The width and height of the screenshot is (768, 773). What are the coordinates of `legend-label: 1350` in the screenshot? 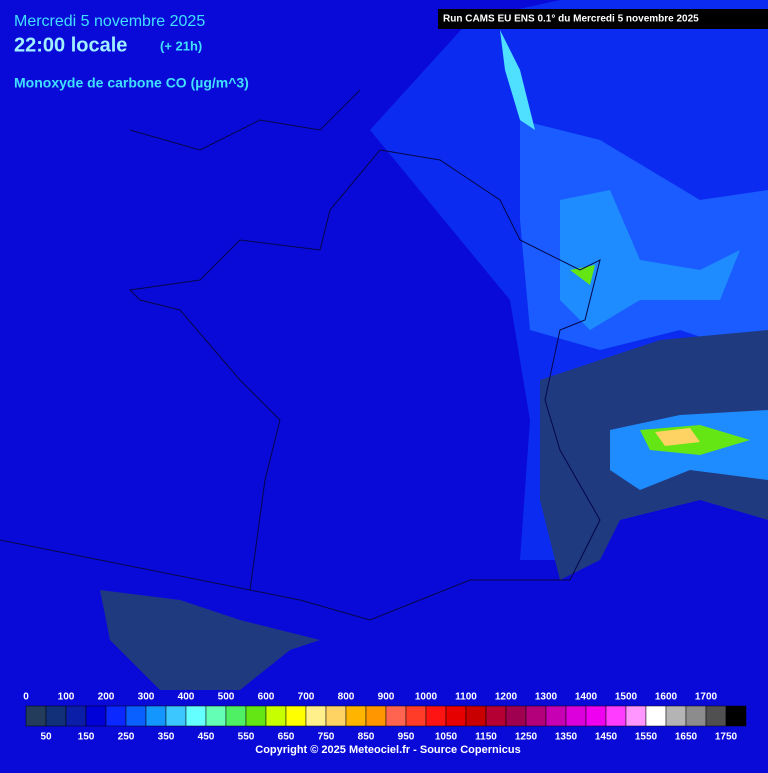 It's located at (566, 737).